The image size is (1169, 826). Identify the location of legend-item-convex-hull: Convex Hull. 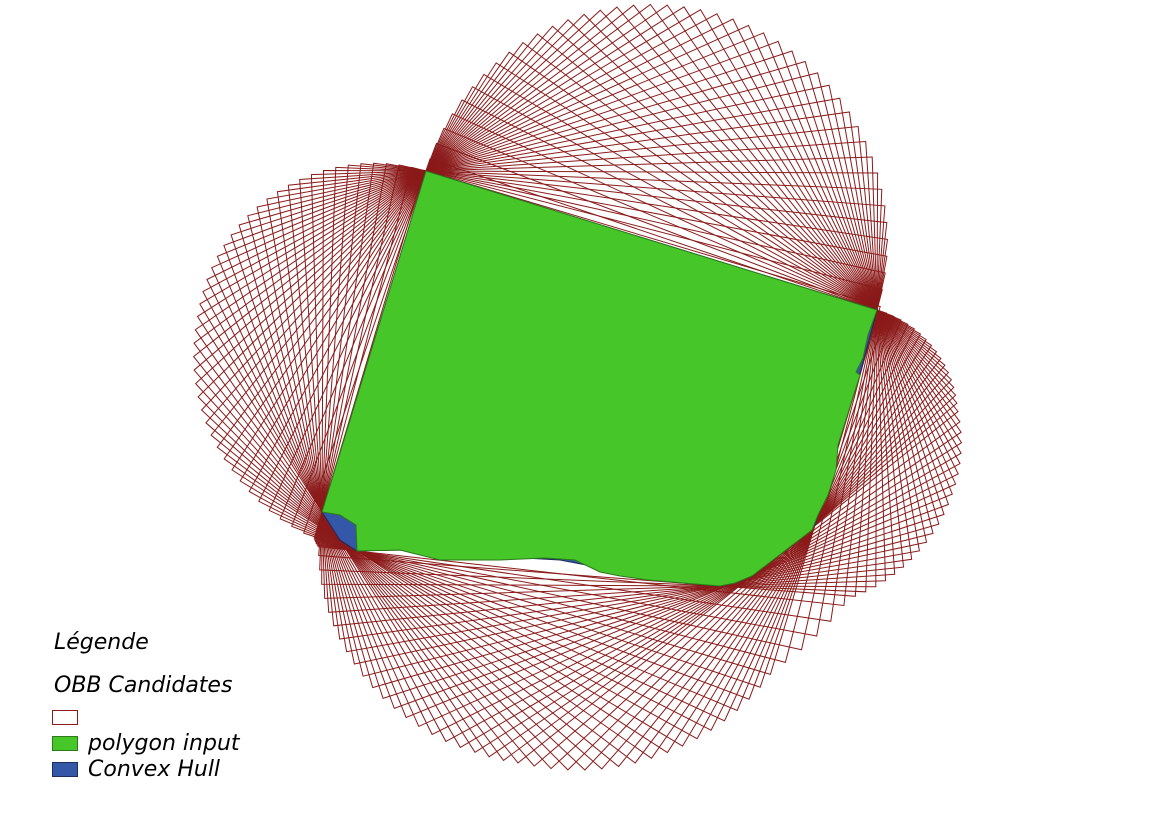
(146, 769).